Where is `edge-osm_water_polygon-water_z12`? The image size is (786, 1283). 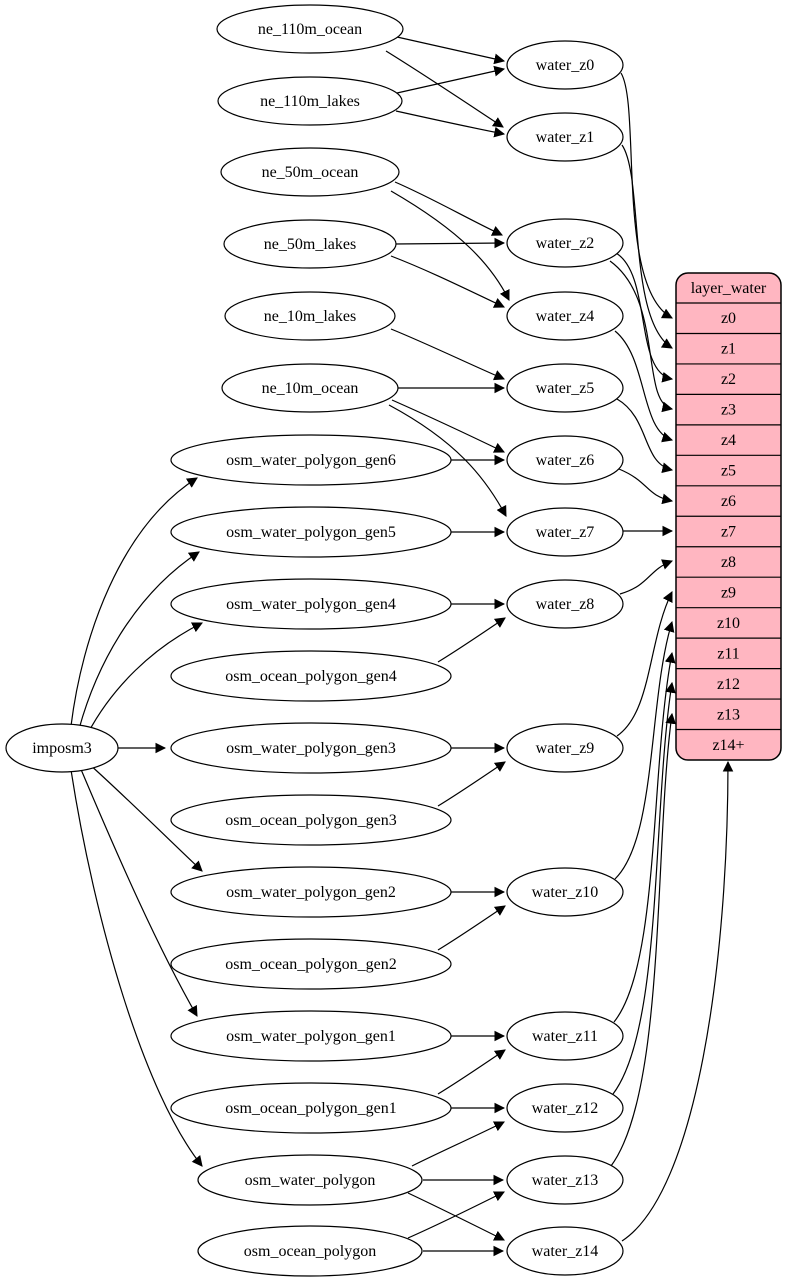
edge-osm_water_polygon-water_z12 is located at coordinates (458, 1144).